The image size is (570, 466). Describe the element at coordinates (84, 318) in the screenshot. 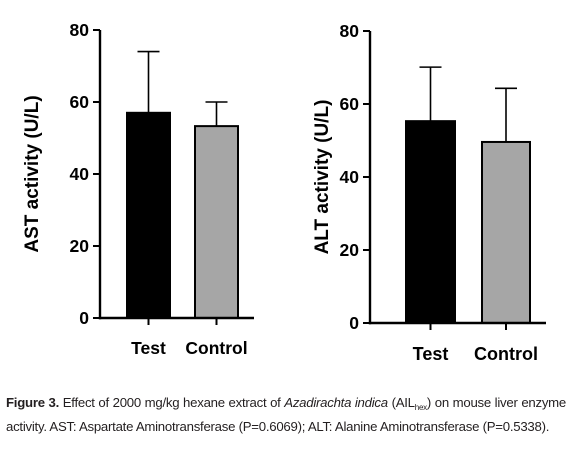

I see `ast-y-tick-label: 0` at that location.